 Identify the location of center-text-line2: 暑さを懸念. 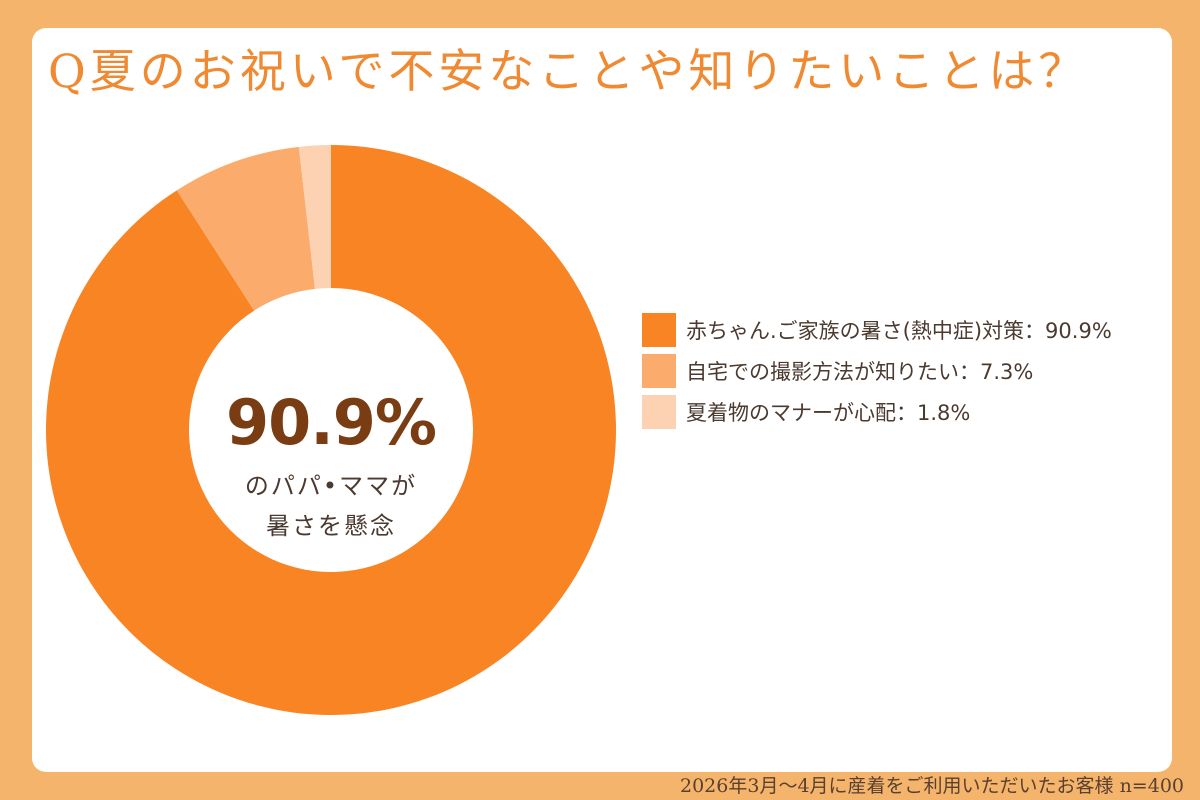
(331, 526).